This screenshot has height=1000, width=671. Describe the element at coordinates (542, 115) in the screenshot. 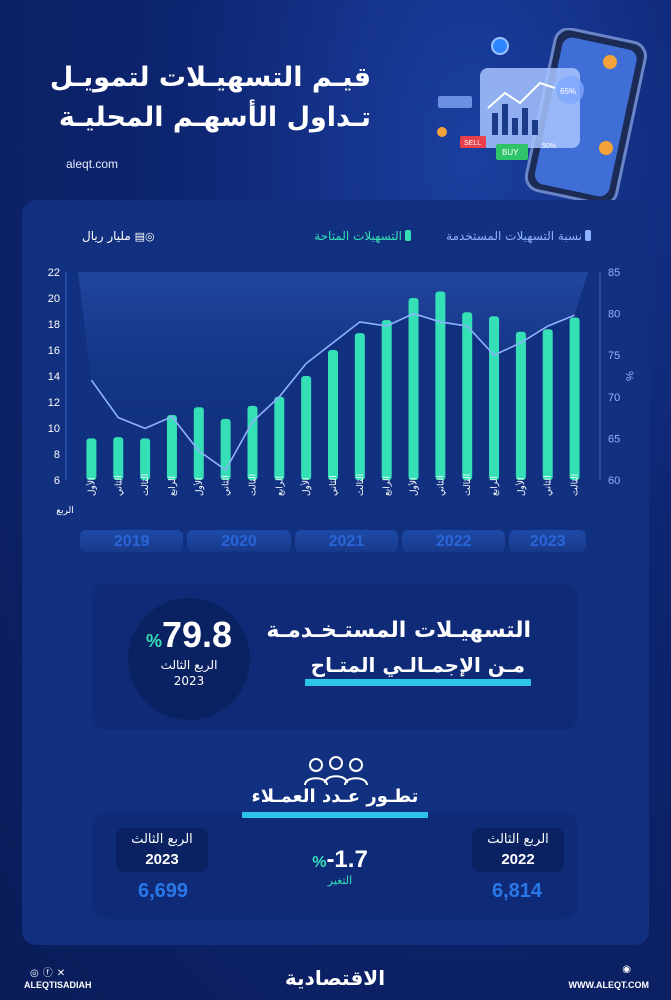

I see `phone-trading-illustration: SELL BUY 65% 50%` at that location.